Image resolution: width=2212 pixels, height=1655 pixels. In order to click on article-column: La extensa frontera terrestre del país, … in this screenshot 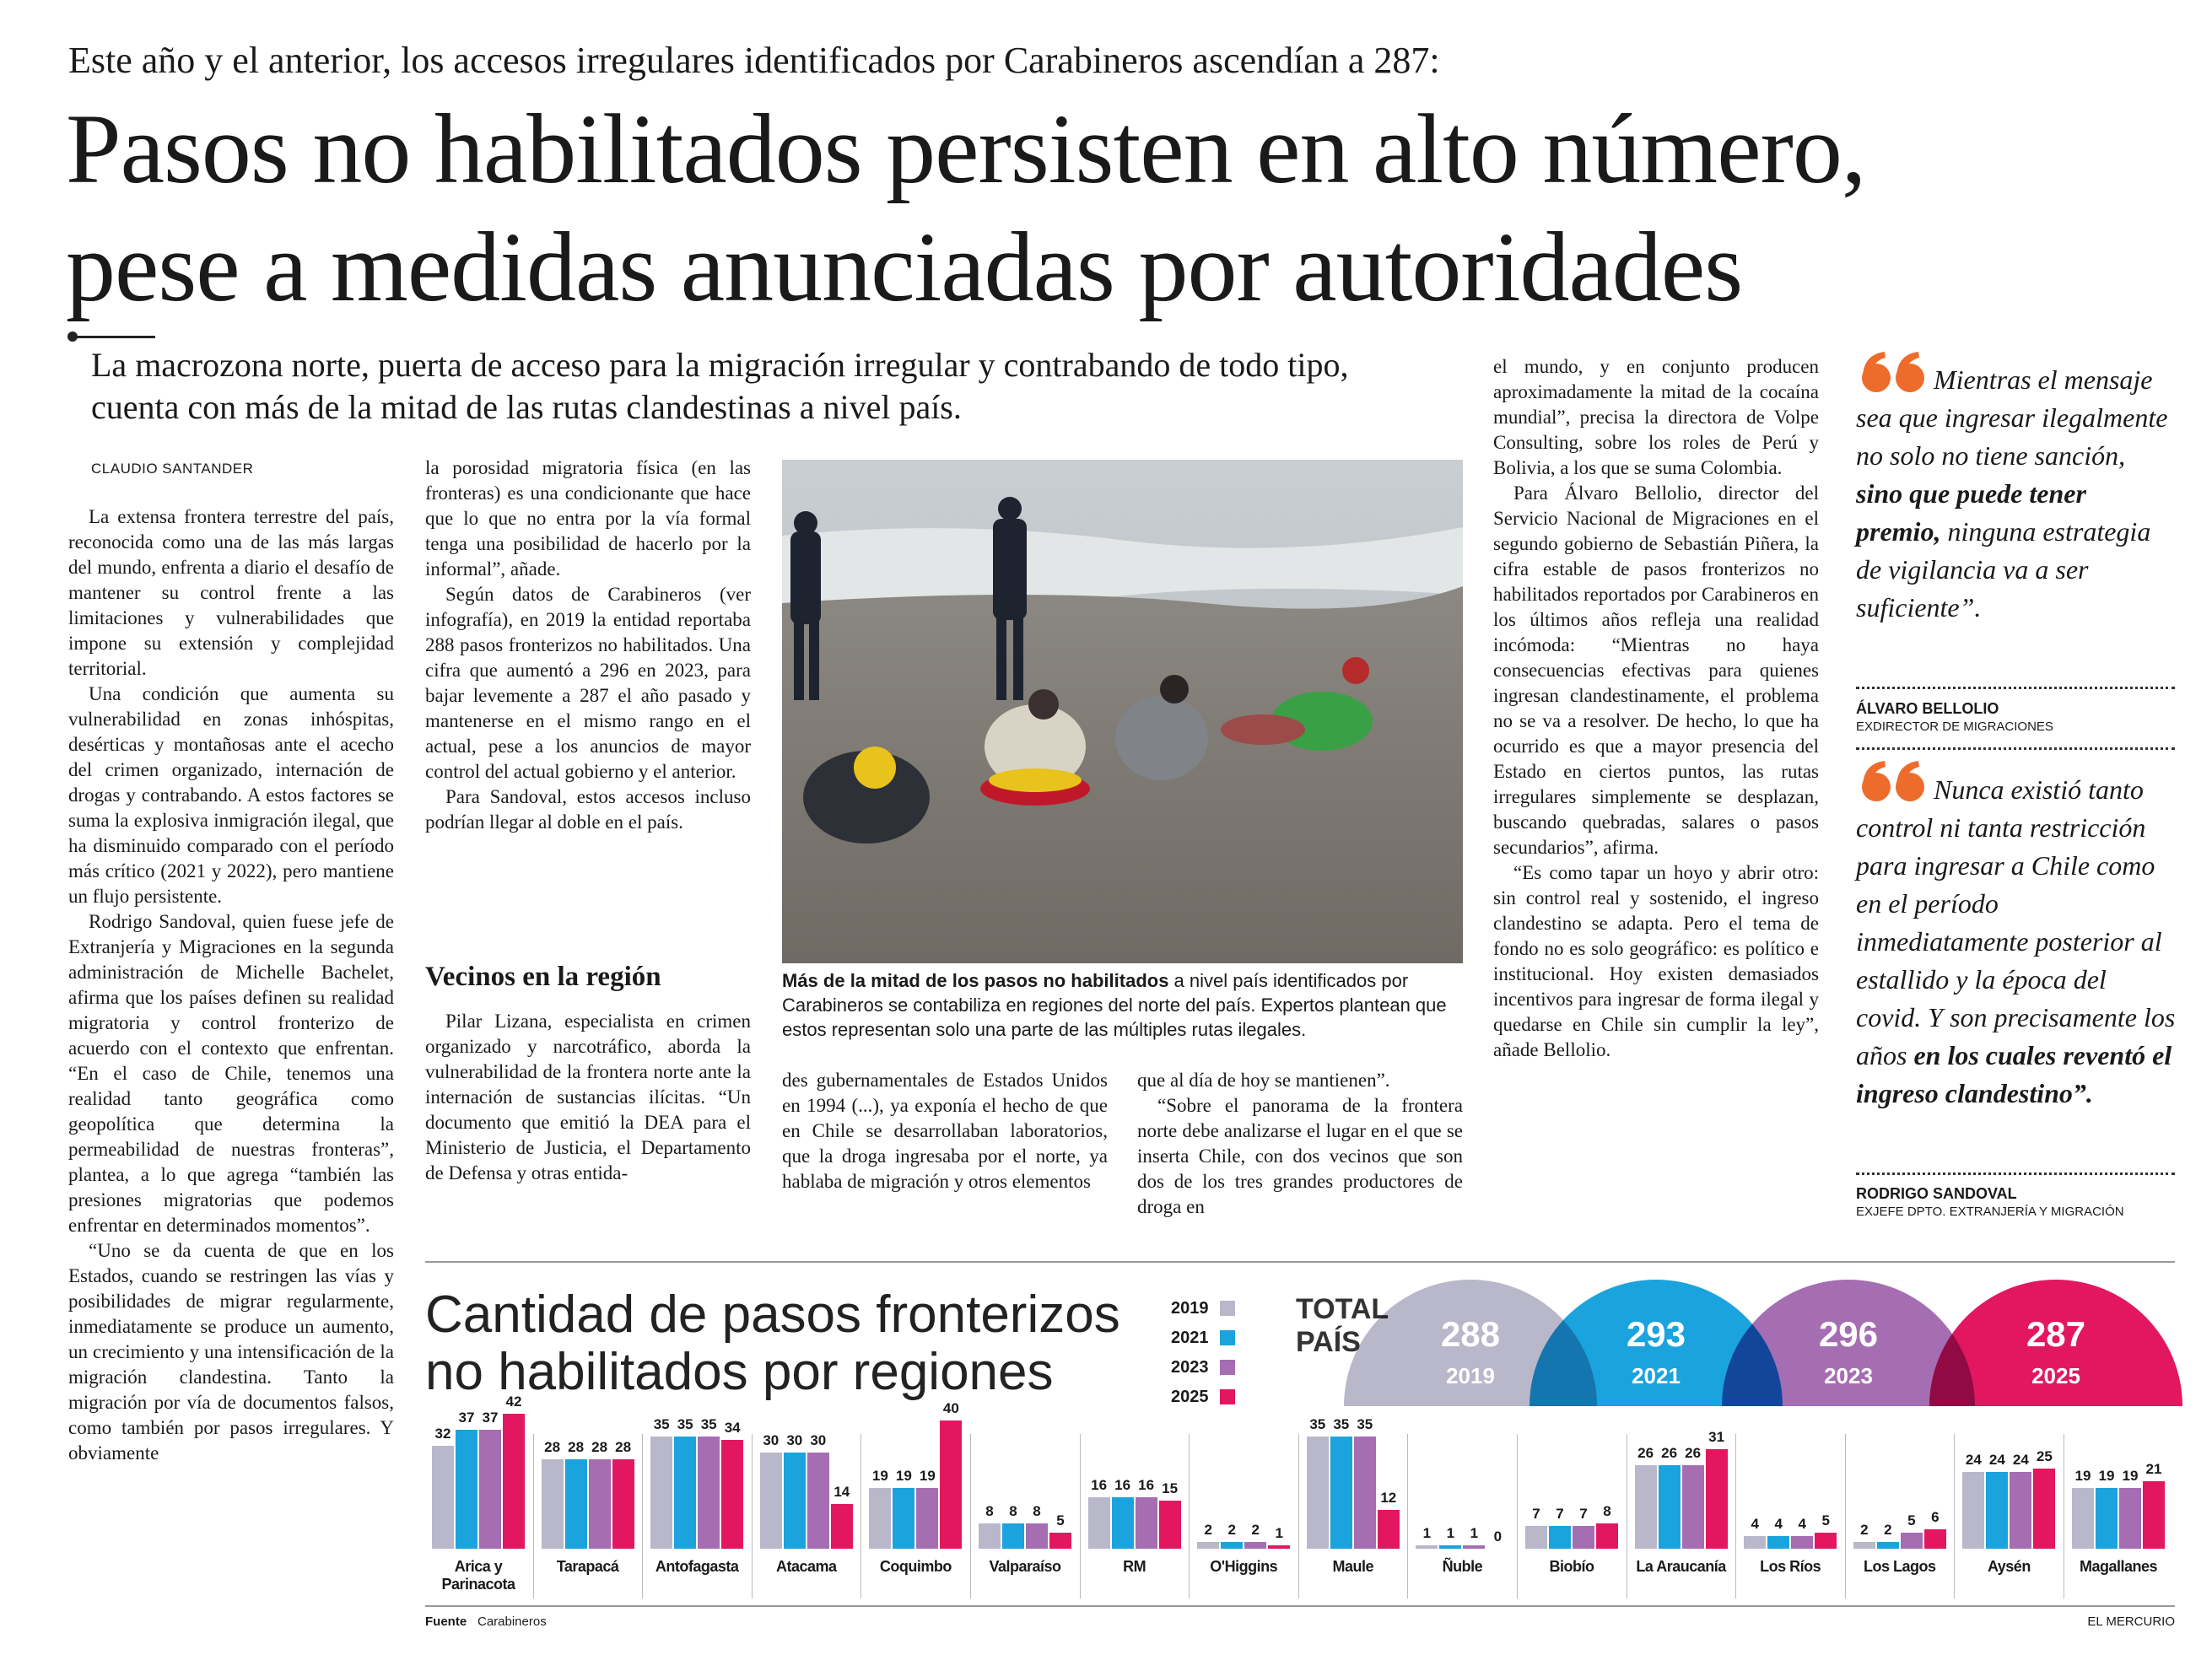, I will do `click(231, 985)`.